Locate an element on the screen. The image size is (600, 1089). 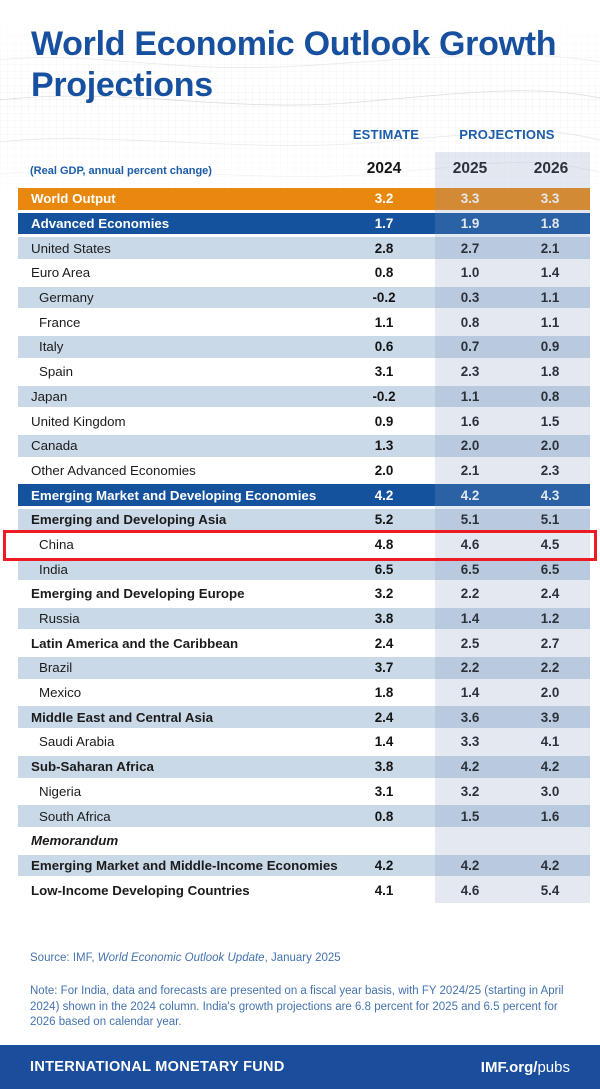
table-row-spain: Spain 3.1 2.3 1.8 is located at coordinates (304, 371).